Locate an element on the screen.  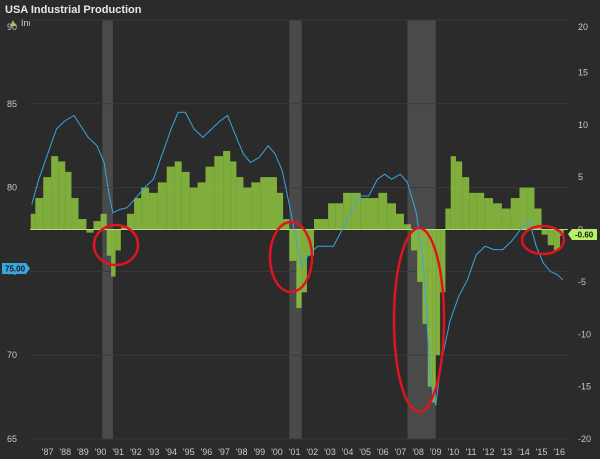
x-tick-label: '96 is located at coordinates (207, 452).